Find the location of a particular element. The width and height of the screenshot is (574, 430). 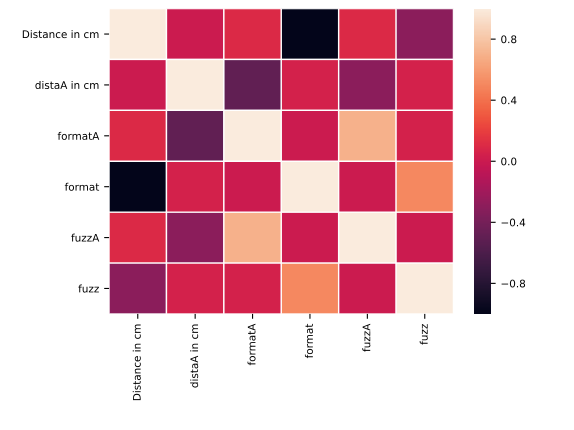

x-tick-label: format is located at coordinates (308, 341).